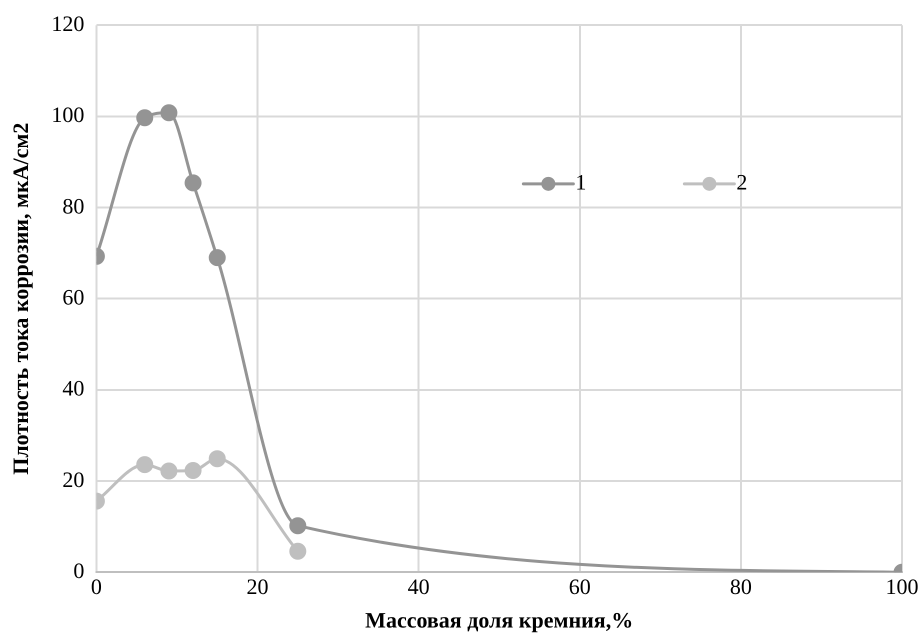 Image resolution: width=922 pixels, height=644 pixels. What do you see at coordinates (579, 587) in the screenshot?
I see `x-tick-label: 60` at bounding box center [579, 587].